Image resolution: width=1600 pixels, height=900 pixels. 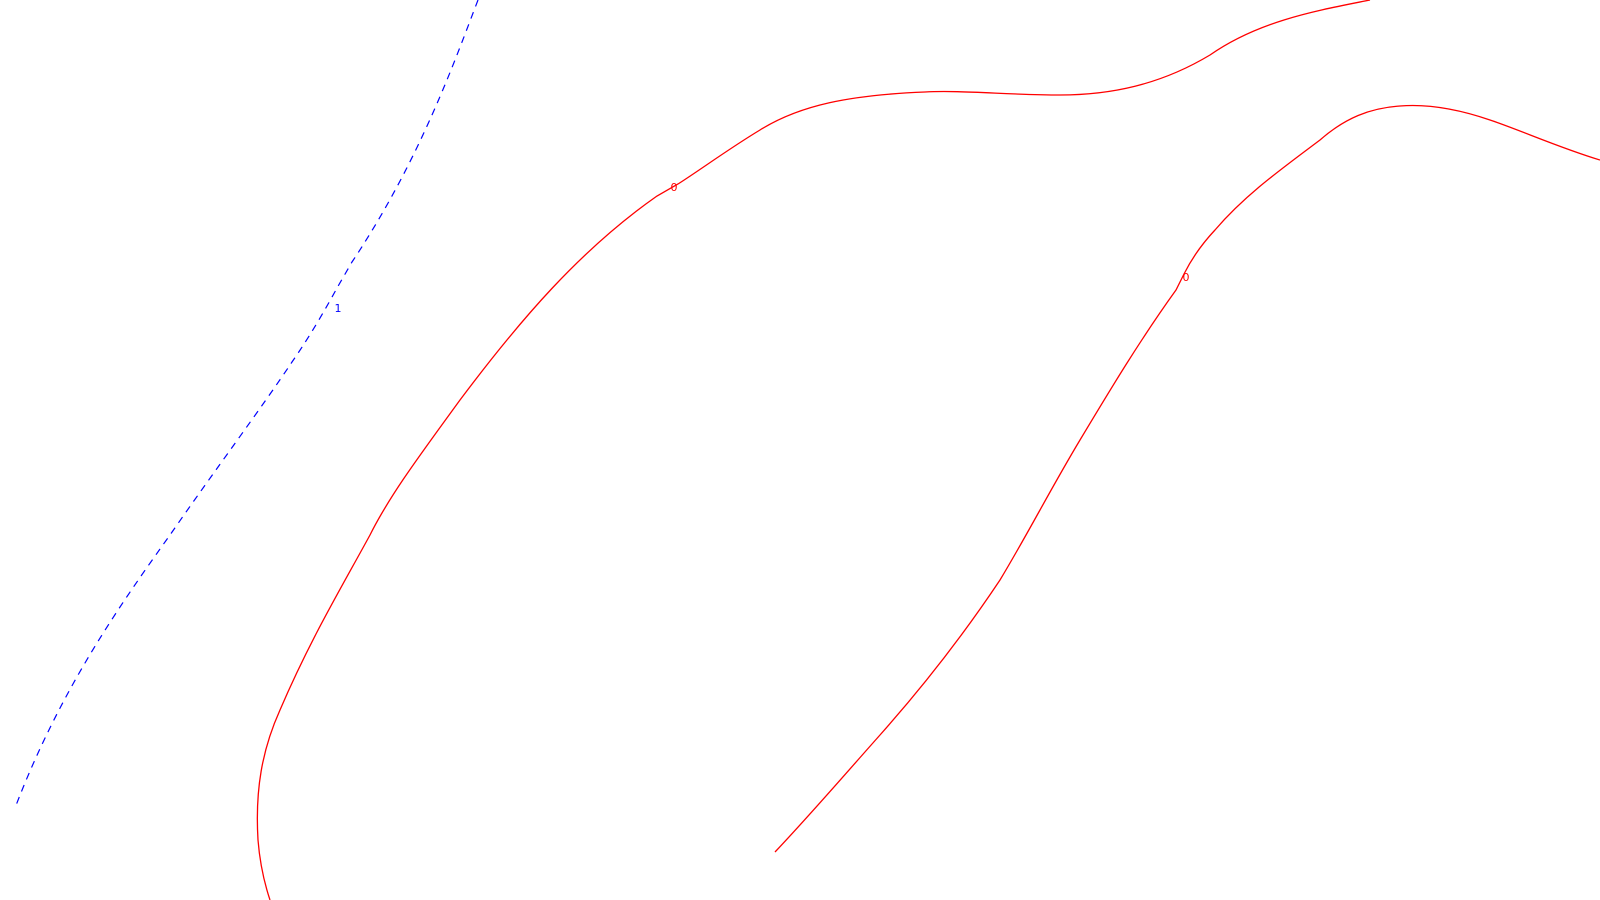 What do you see at coordinates (1186, 277) in the screenshot?
I see `contour-label-0-right: 0` at bounding box center [1186, 277].